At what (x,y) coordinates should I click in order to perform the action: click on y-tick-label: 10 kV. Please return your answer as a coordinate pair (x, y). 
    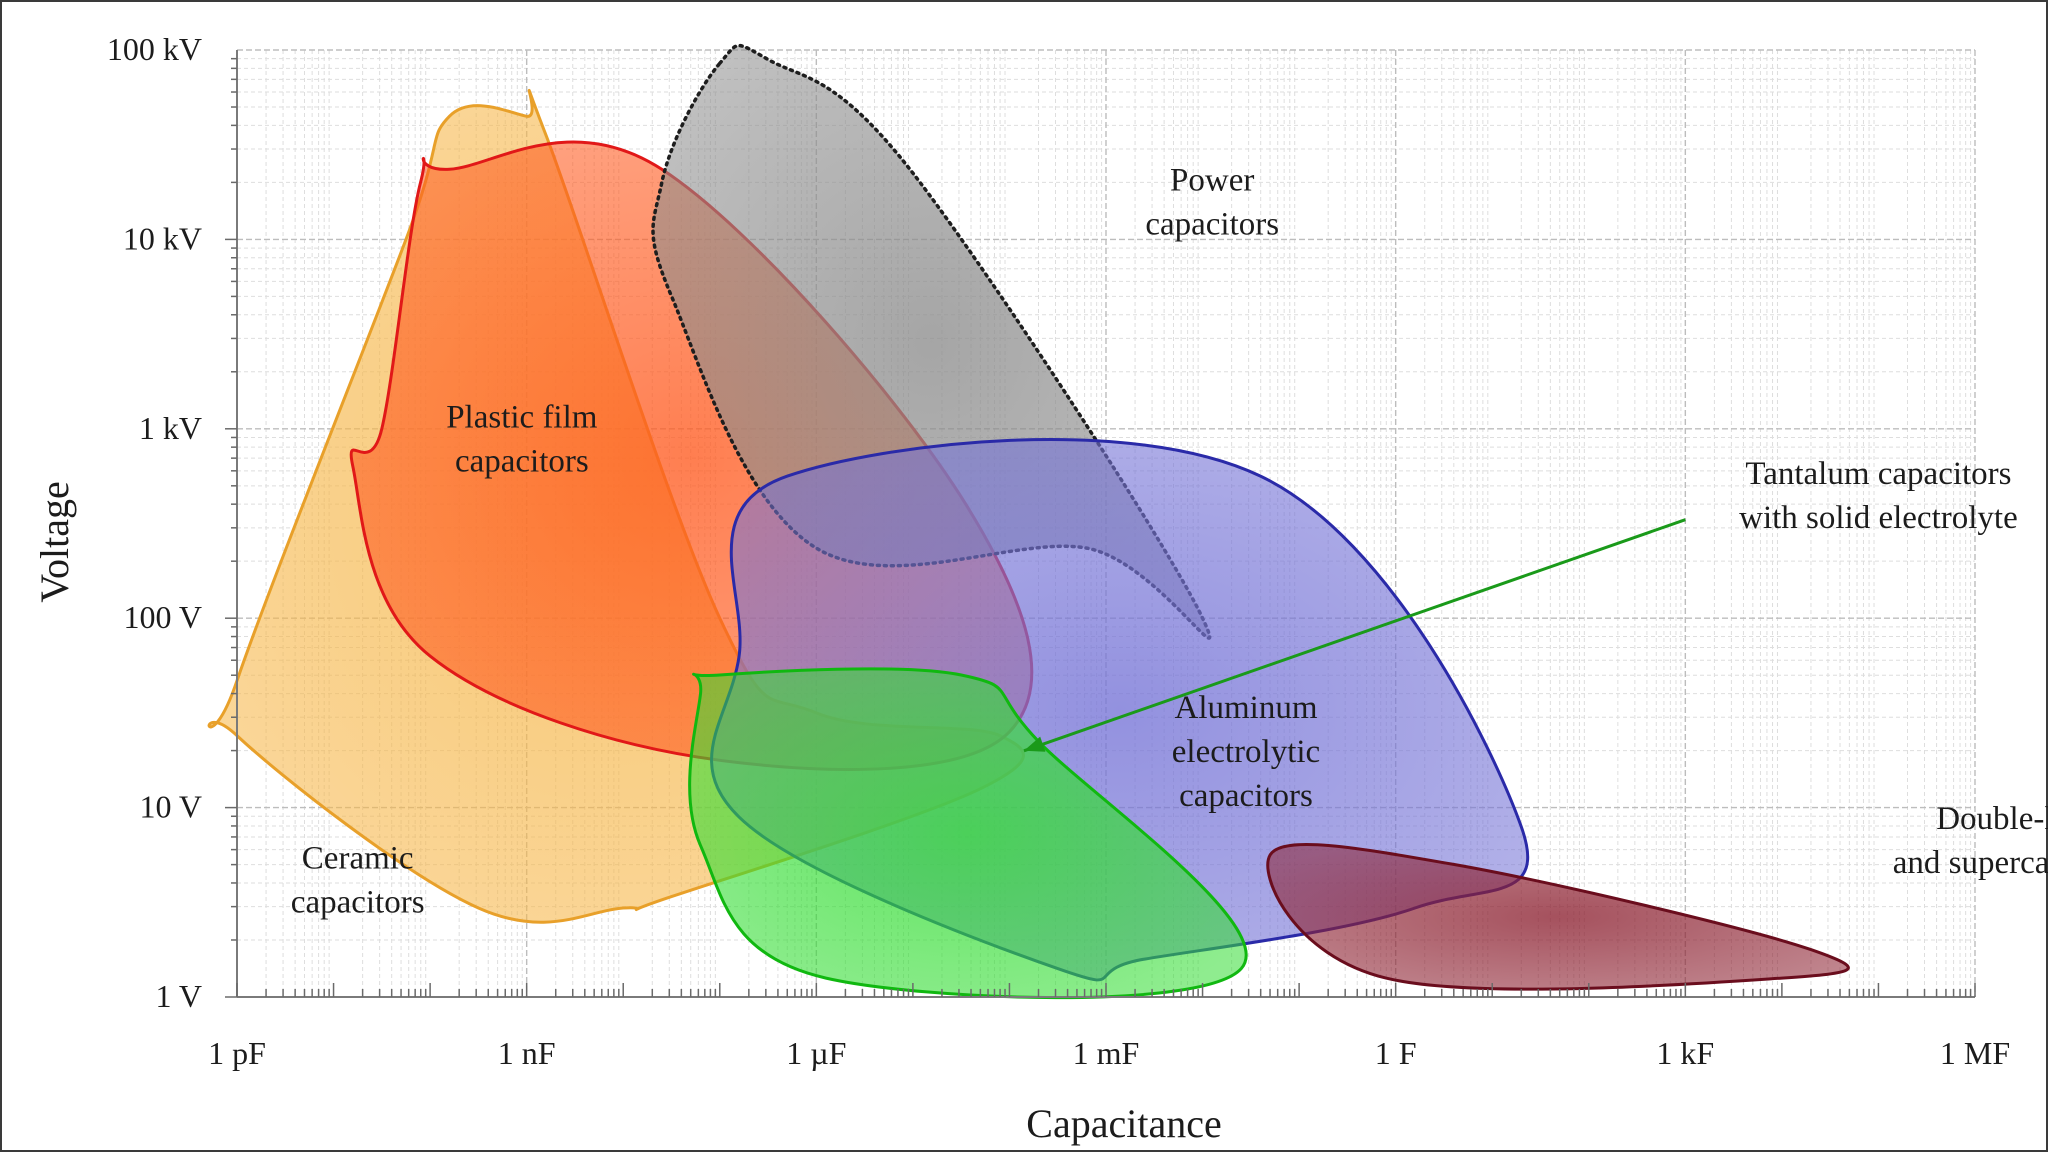
    Looking at the image, I should click on (162, 238).